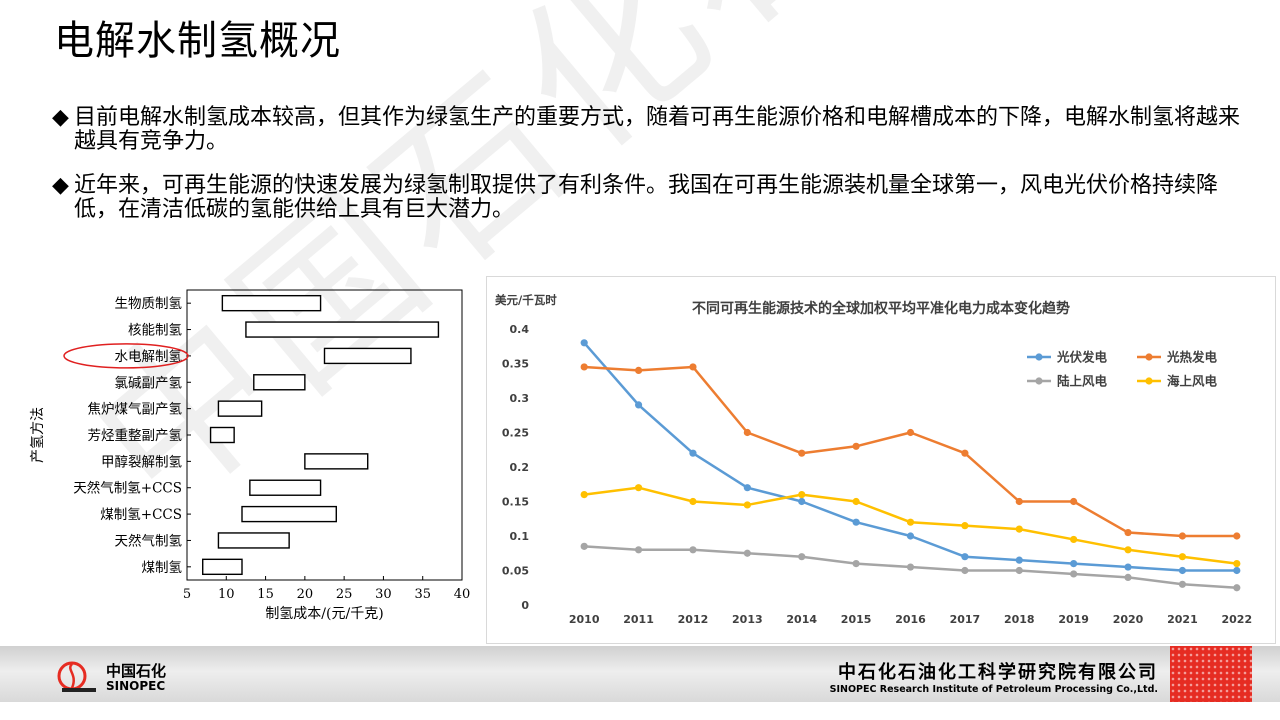 The image size is (1280, 720). I want to click on legend-marker-csp, so click(1149, 357).